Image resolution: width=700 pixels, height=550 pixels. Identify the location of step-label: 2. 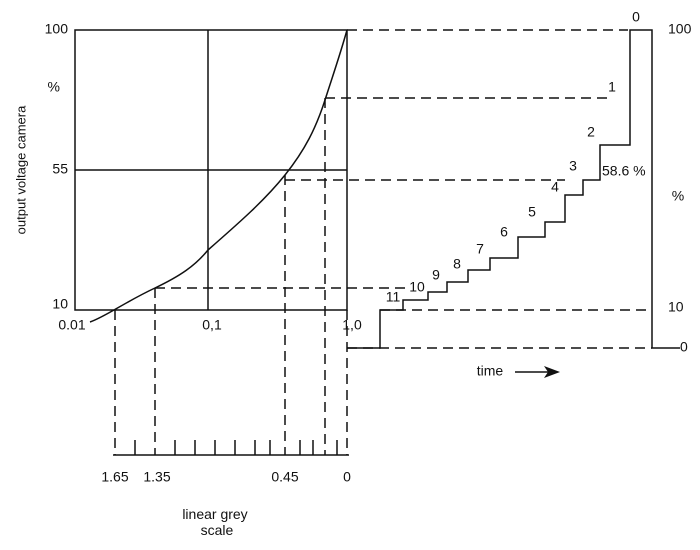
(591, 132).